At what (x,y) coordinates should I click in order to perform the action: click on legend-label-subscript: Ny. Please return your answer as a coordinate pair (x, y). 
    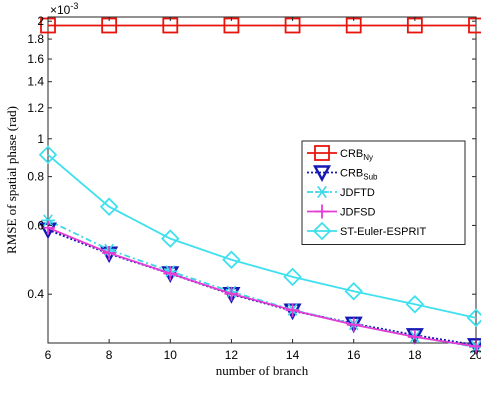
    Looking at the image, I should click on (368, 157).